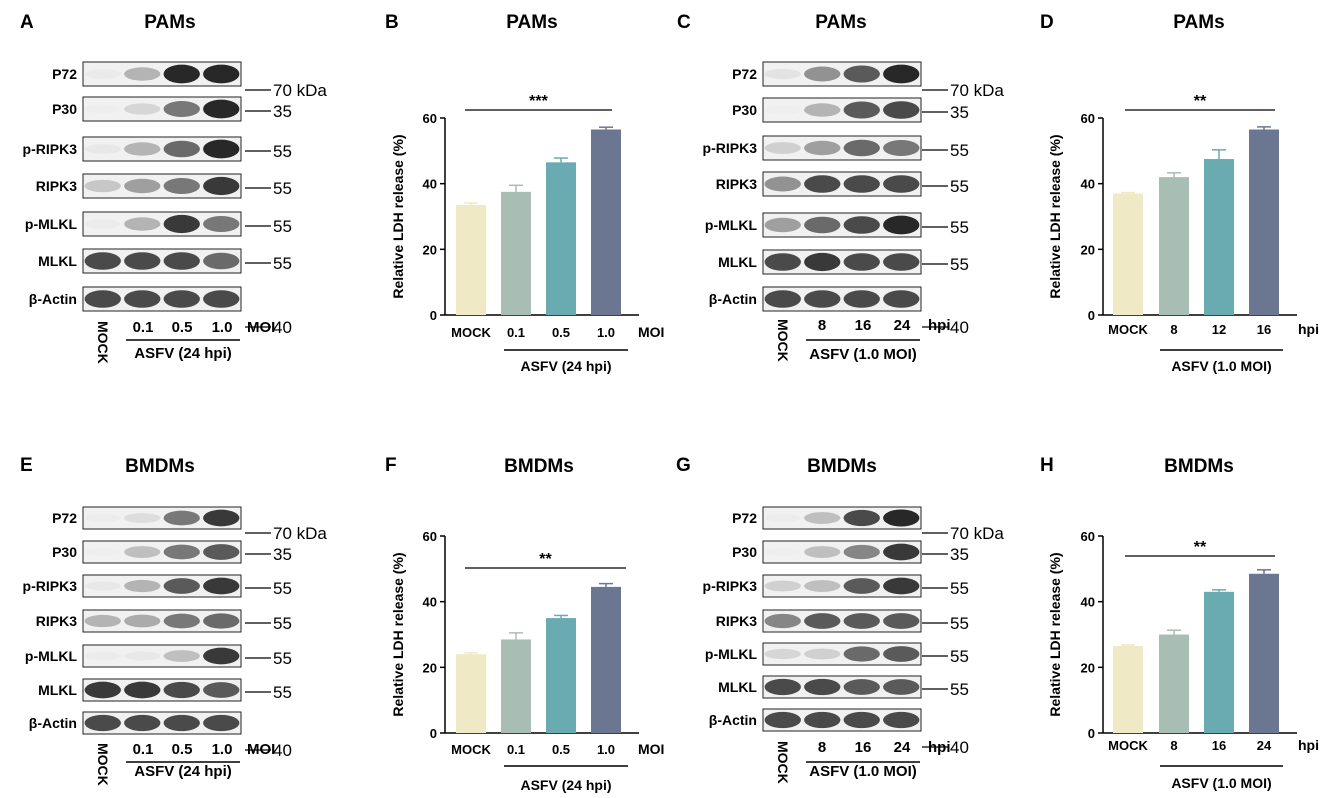 Image resolution: width=1325 pixels, height=798 pixels. What do you see at coordinates (902, 325) in the screenshot?
I see `lane-label: 24` at bounding box center [902, 325].